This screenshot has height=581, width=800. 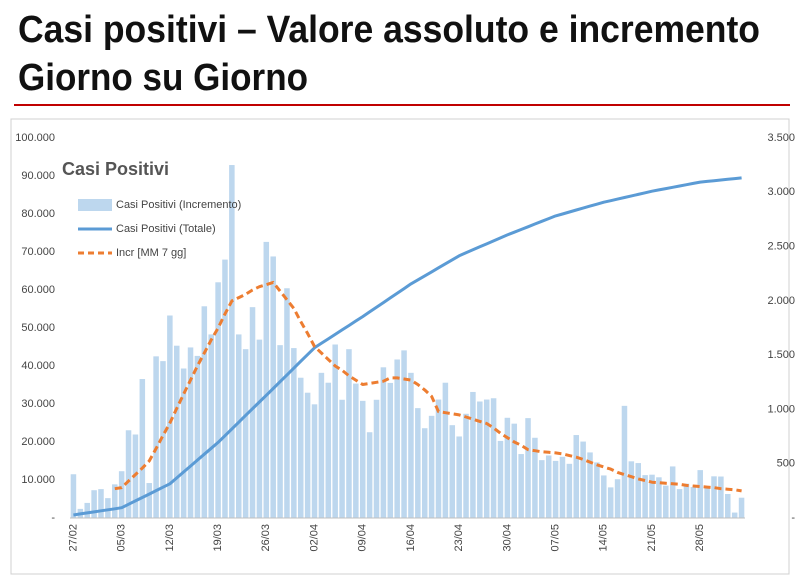 What do you see at coordinates (115, 169) in the screenshot?
I see `chart-title: Casi Positivi` at bounding box center [115, 169].